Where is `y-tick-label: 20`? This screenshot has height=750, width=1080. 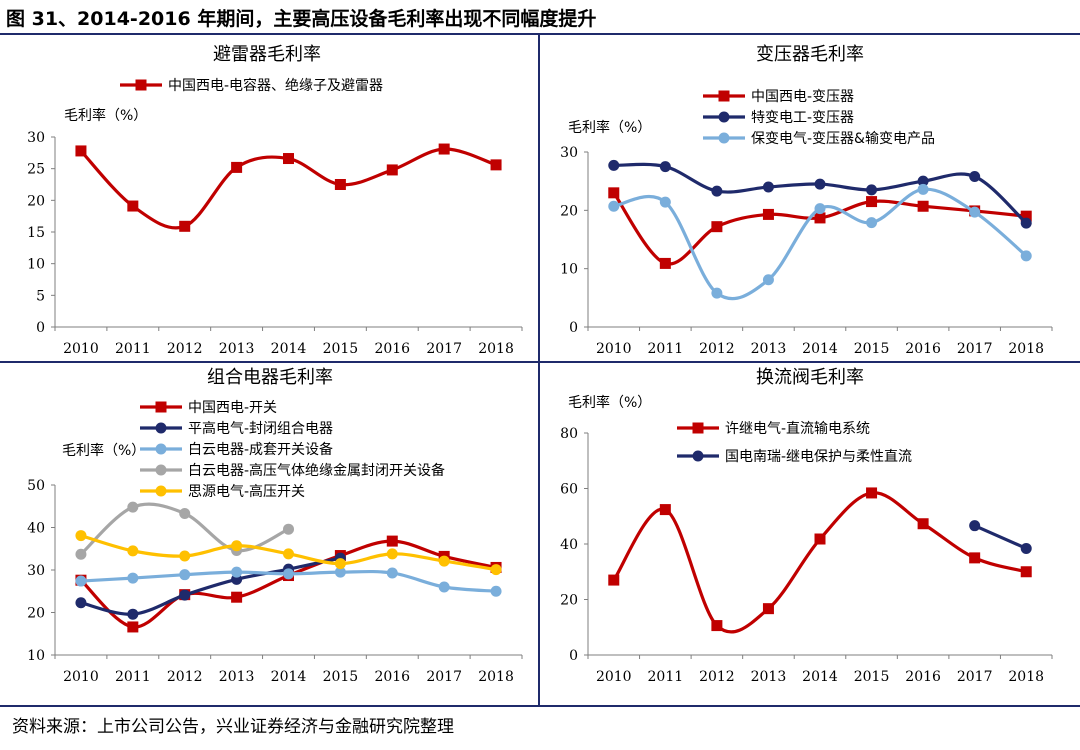
y-tick-label: 20 is located at coordinates (569, 211).